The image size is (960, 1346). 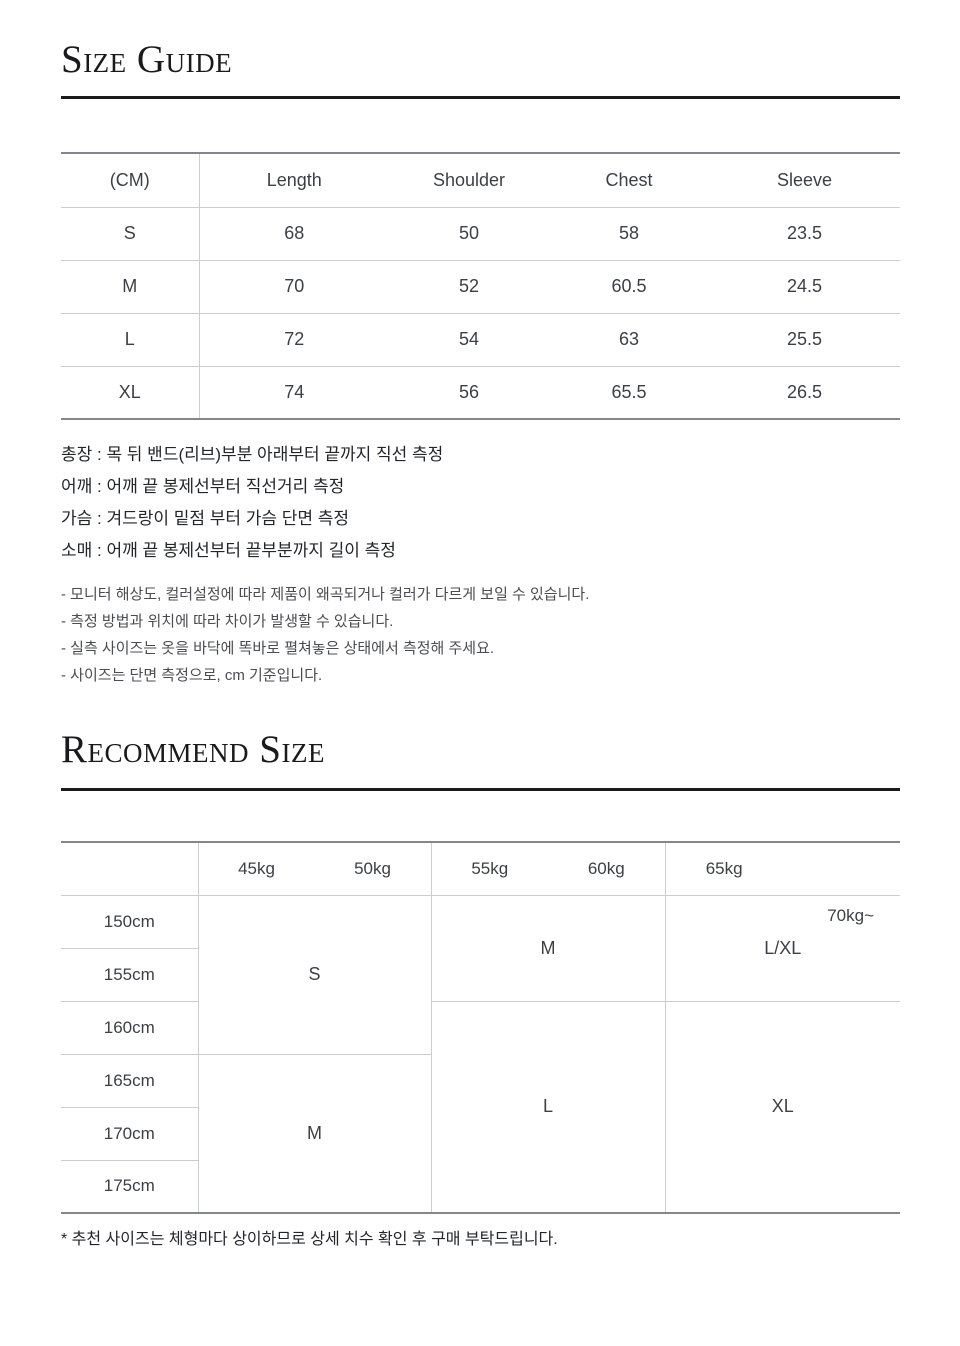 I want to click on size-cell: 26.5, so click(x=804, y=393).